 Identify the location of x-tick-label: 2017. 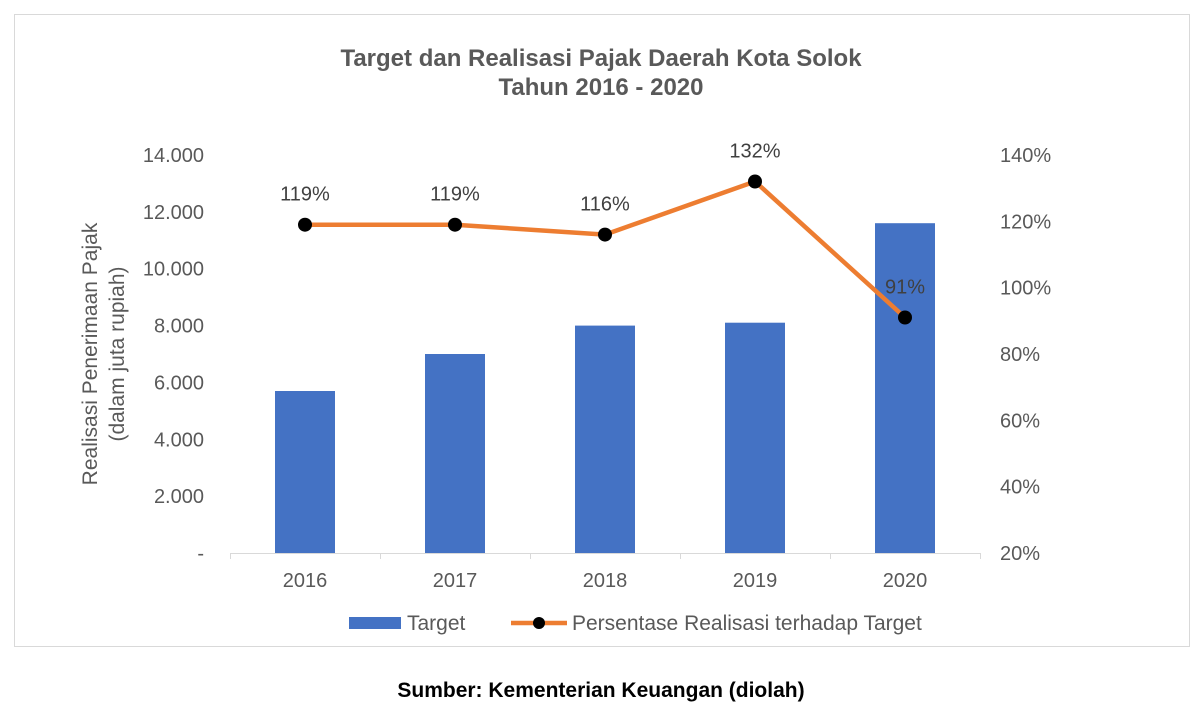
(455, 581).